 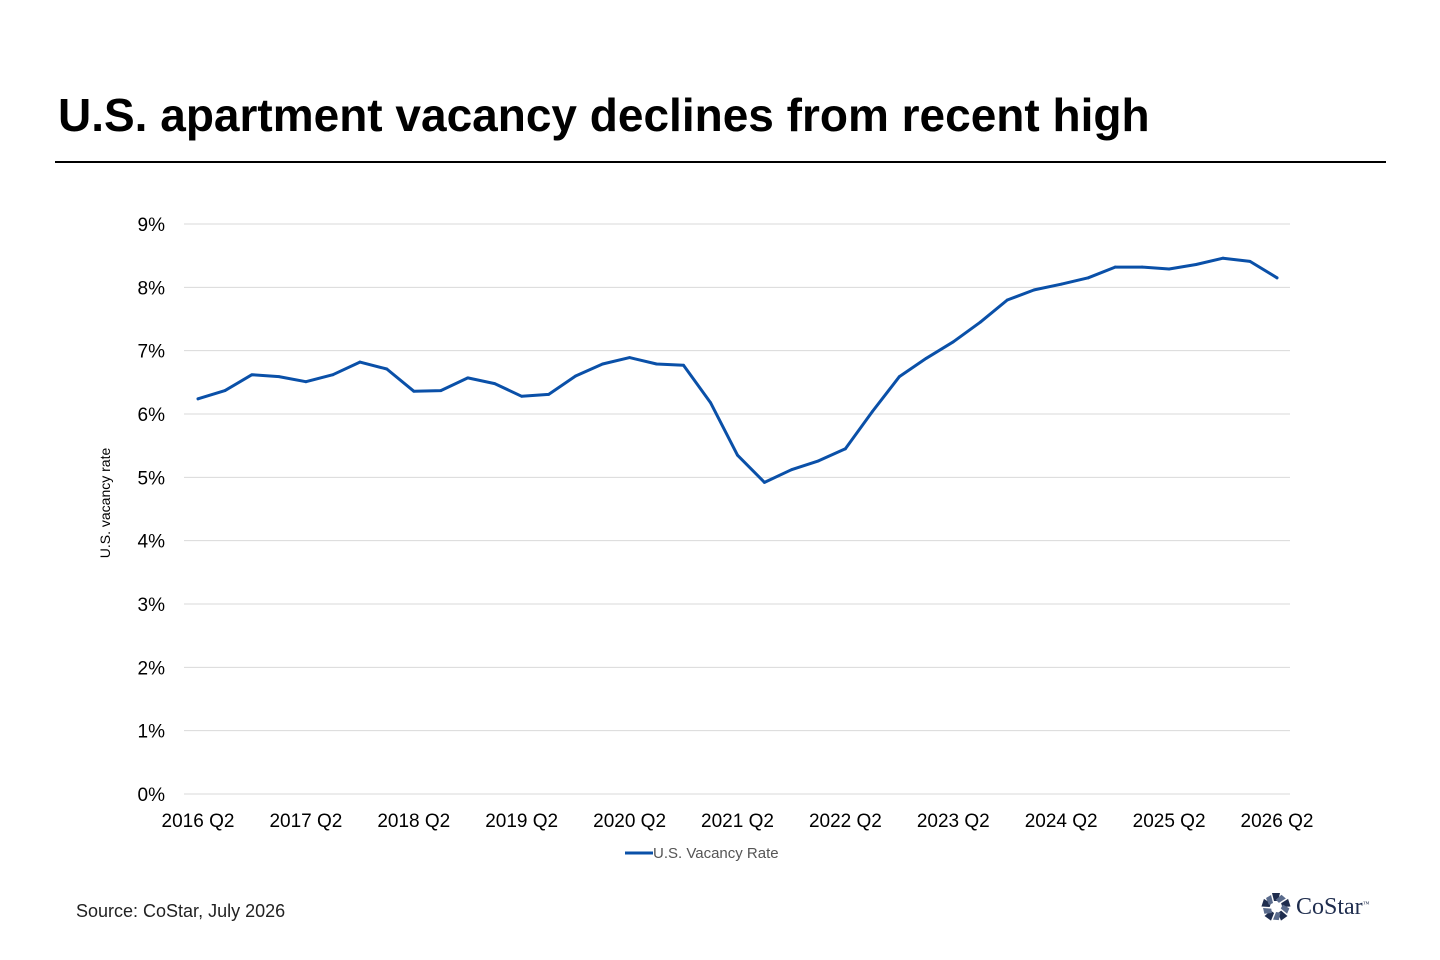 I want to click on x-tick-label: 2022 Q2, so click(x=845, y=821).